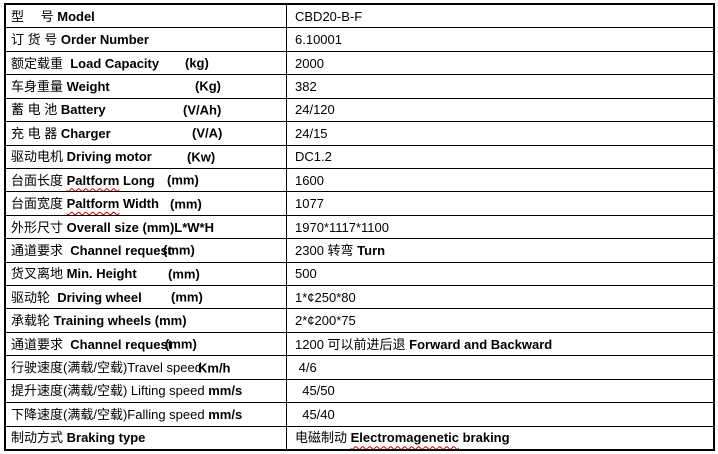  What do you see at coordinates (500, 414) in the screenshot?
I see `value-cell: 45/40` at bounding box center [500, 414].